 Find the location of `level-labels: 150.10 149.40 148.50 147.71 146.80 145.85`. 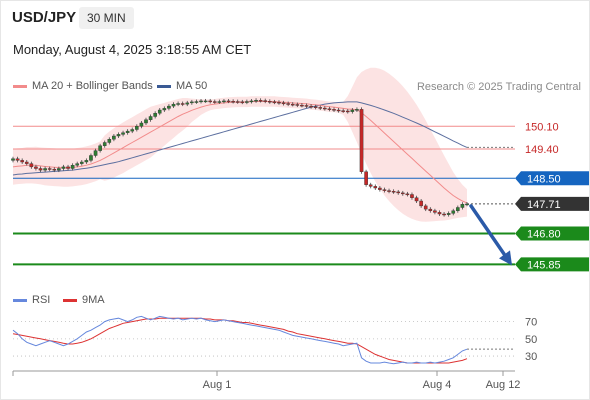

level-labels: 150.10 149.40 148.50 147.71 146.80 145.85 is located at coordinates (552, 196).